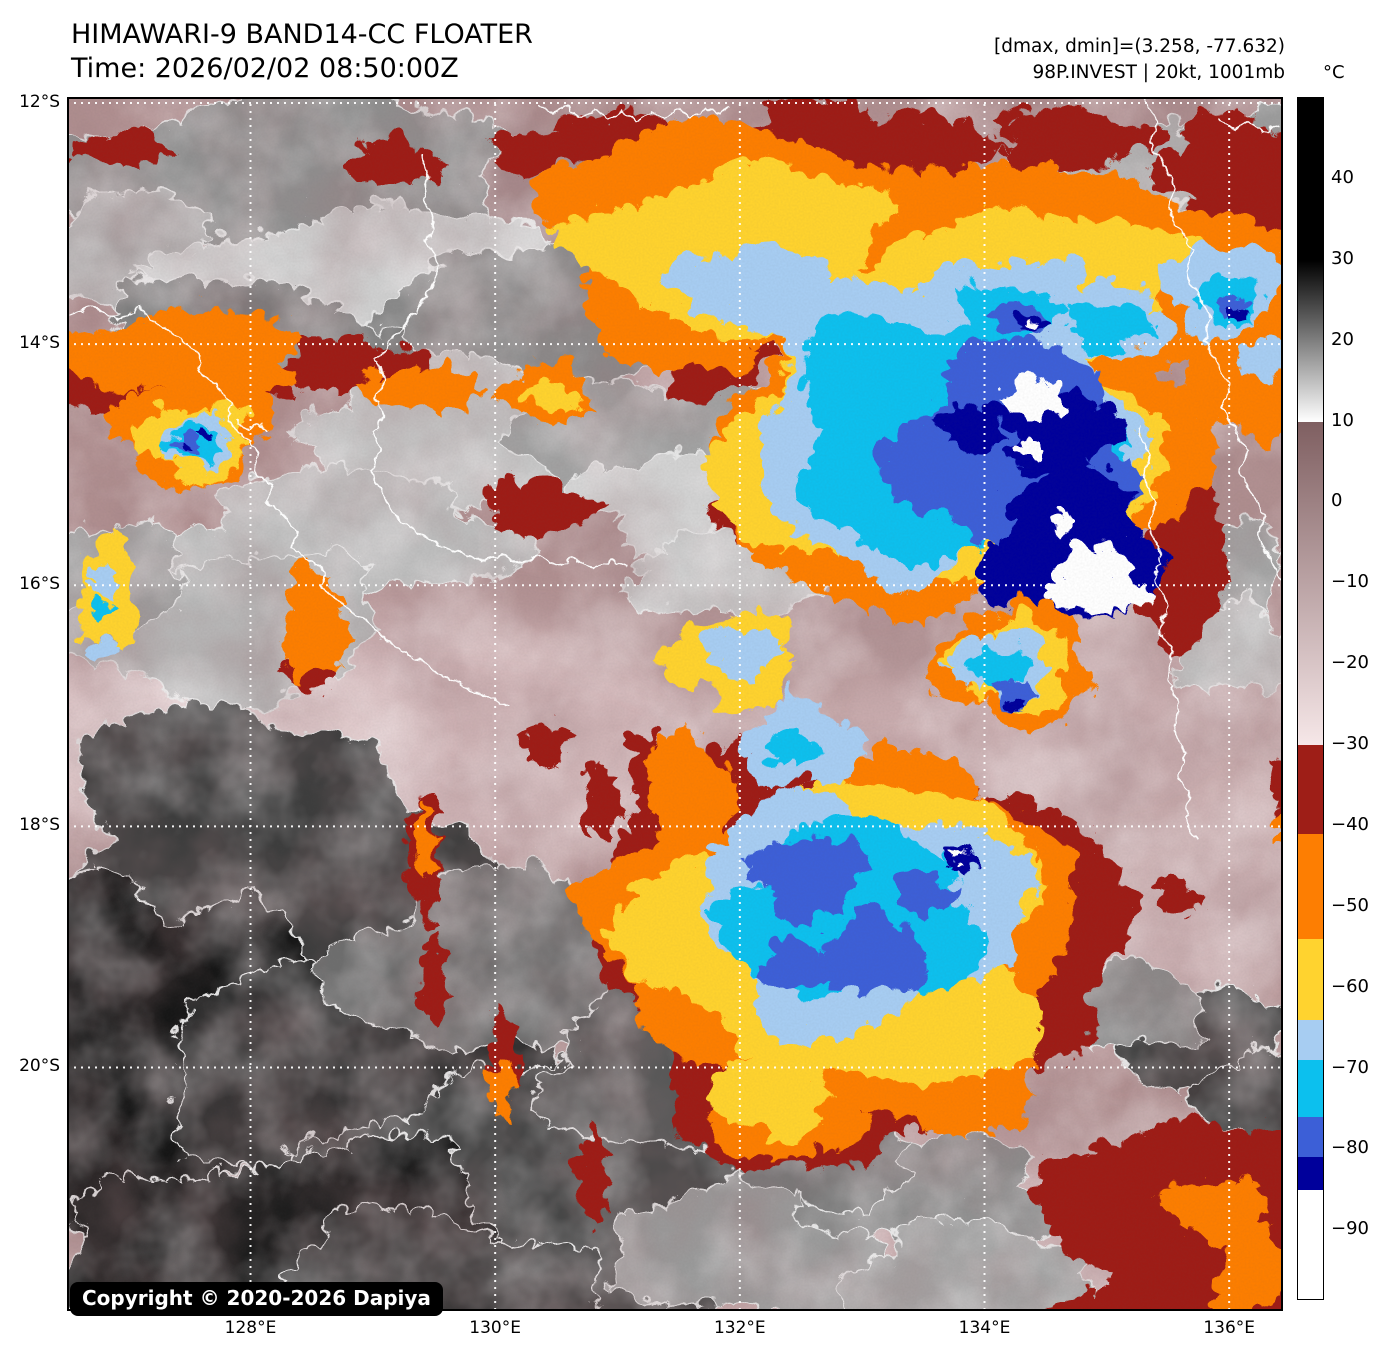  Describe the element at coordinates (265, 68) in the screenshot. I see `timestamp: Time: 2026/02/02 08:50:00Z` at that location.